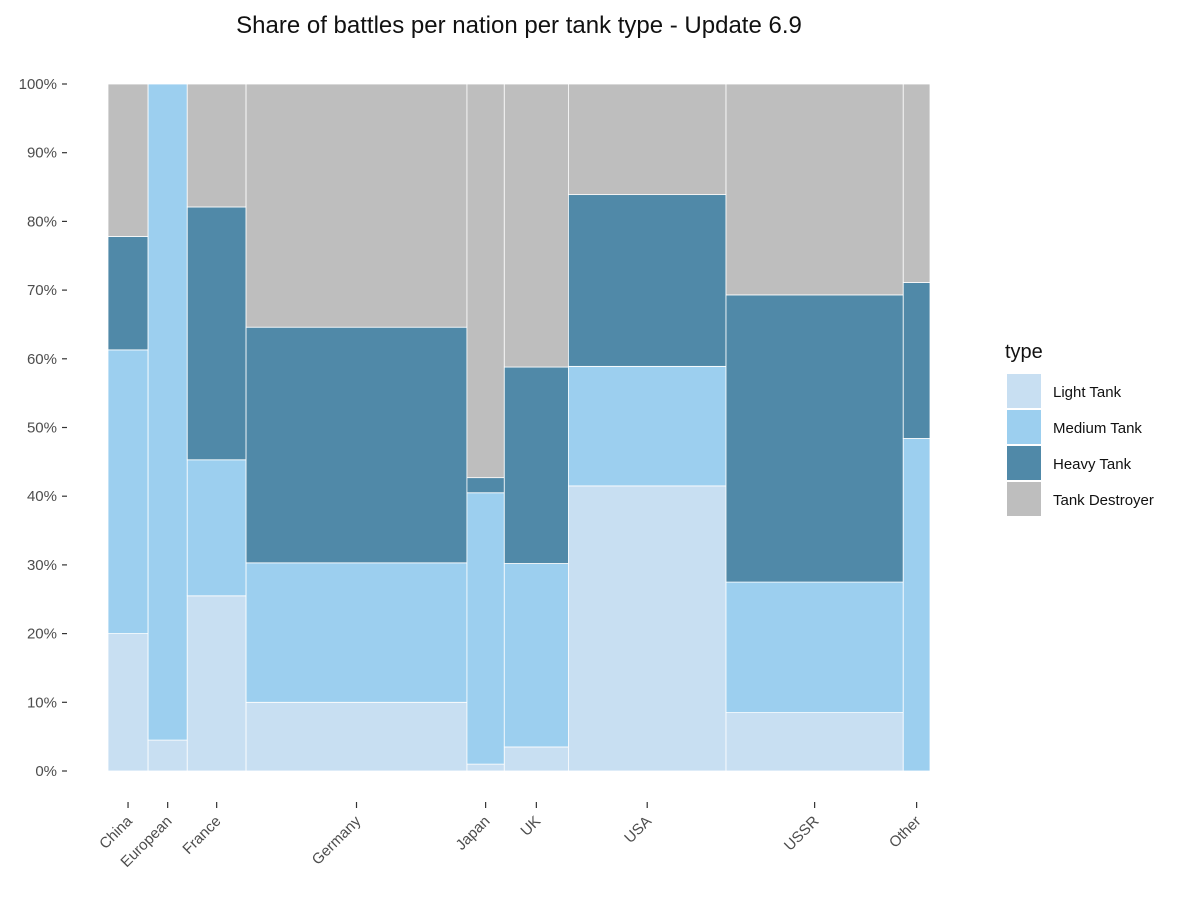  I want to click on y-tick-label: 50%, so click(42, 428).